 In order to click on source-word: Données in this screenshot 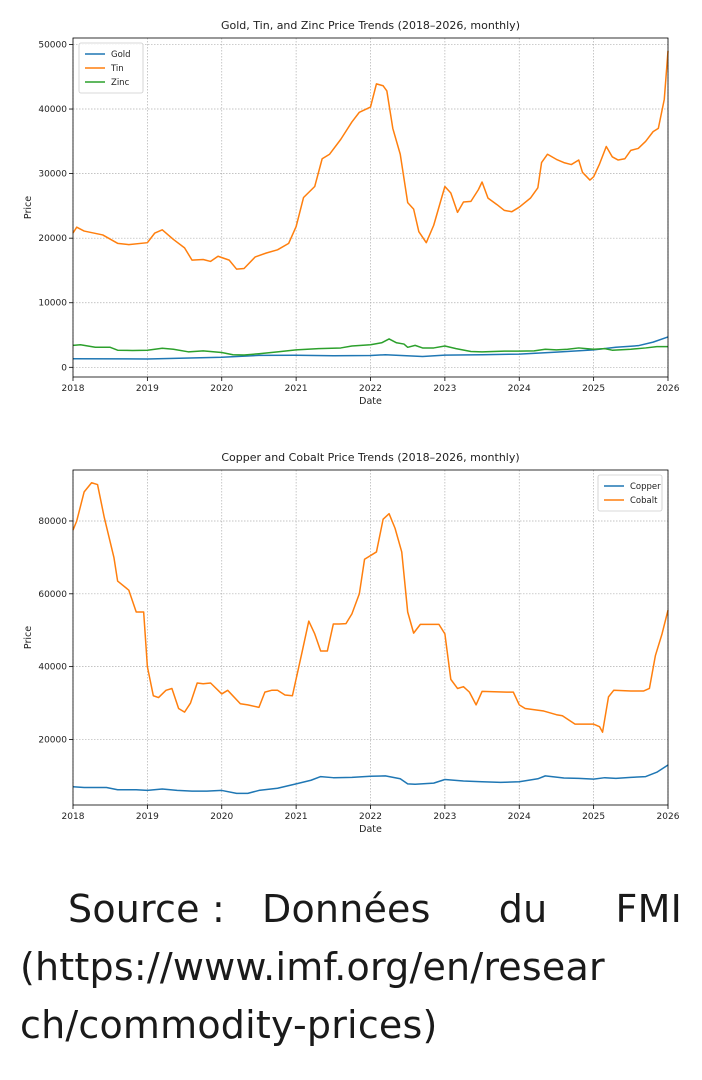, I will do `click(346, 909)`.